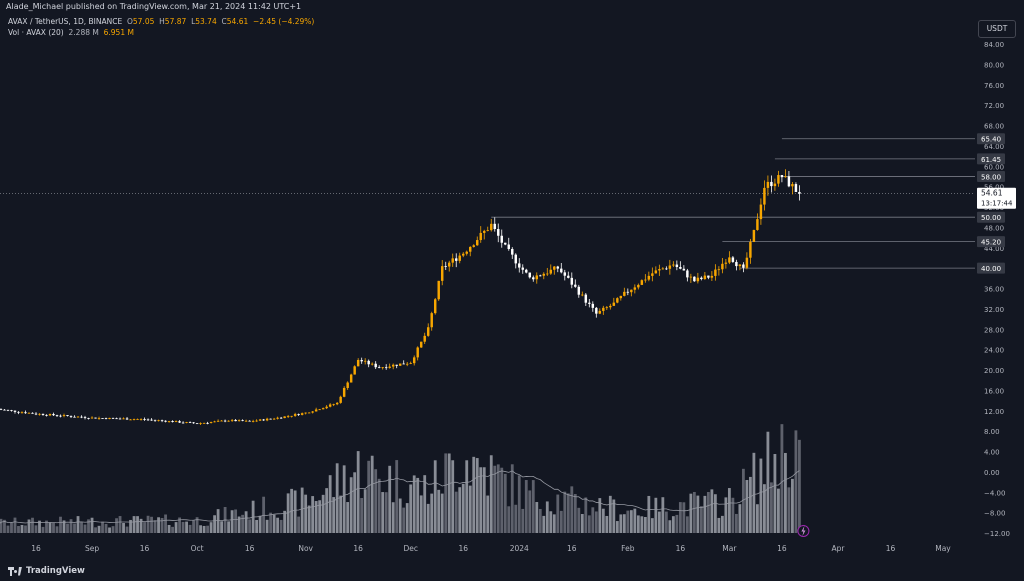 The height and width of the screenshot is (581, 1024). Describe the element at coordinates (65, 21) in the screenshot. I see `symbol-title: AVAX / TetherUS, 1D, BINANCE` at that location.